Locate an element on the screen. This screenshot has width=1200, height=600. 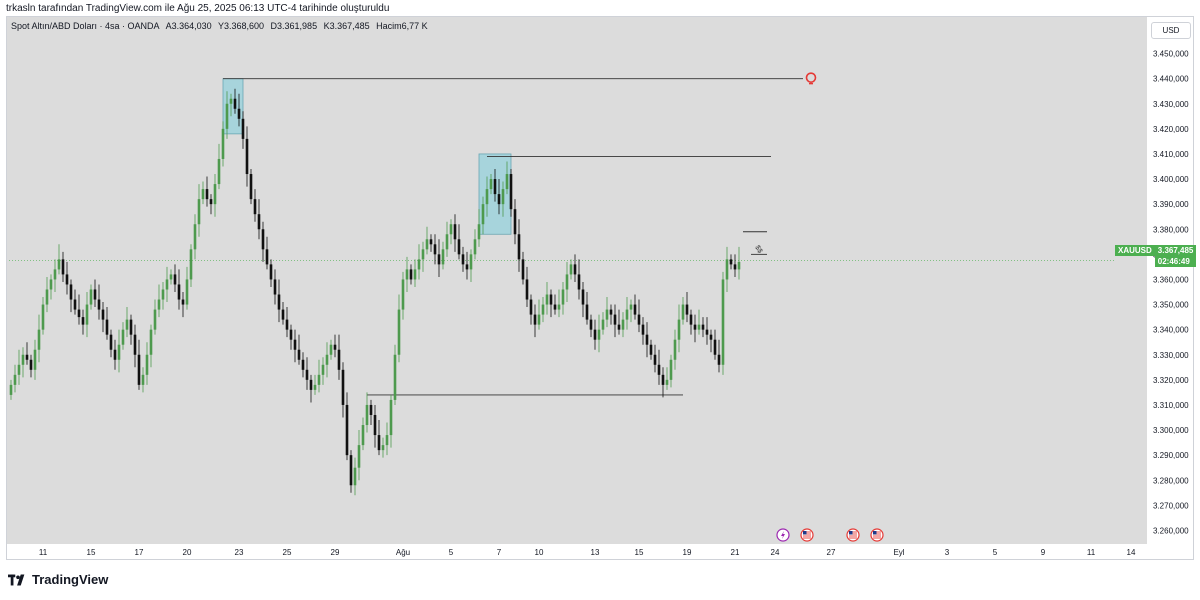
price-axis-tick: 3.410,000 is located at coordinates (1171, 154).